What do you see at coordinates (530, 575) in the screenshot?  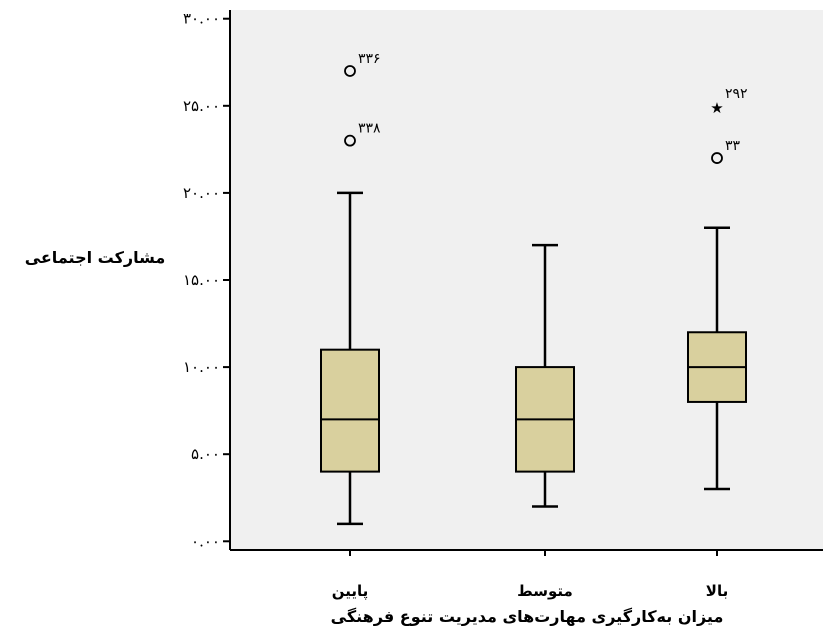 I see `x-axis-tick-labels: پایین متوسط بالا` at bounding box center [530, 575].